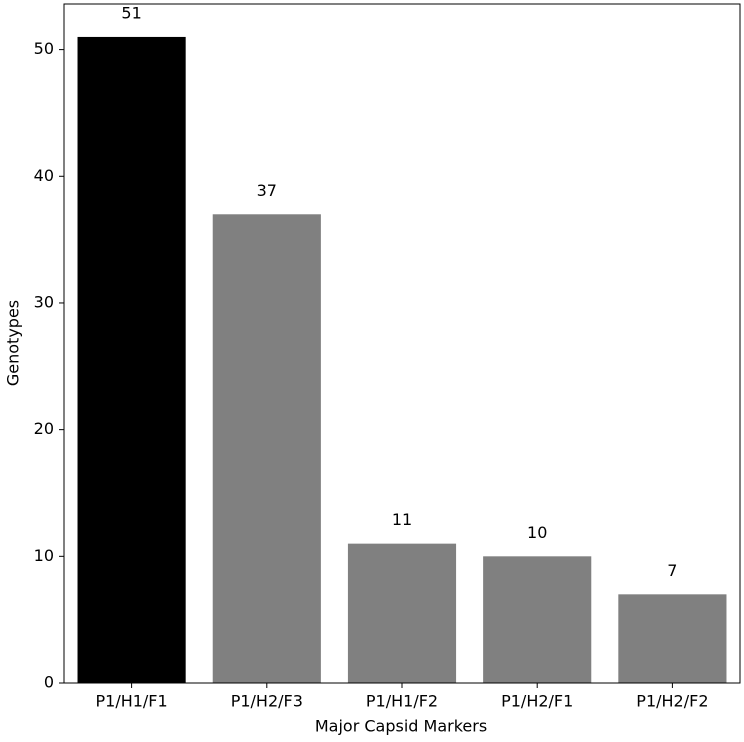  I want to click on x-tick-label: P1/H2/F1, so click(537, 701).